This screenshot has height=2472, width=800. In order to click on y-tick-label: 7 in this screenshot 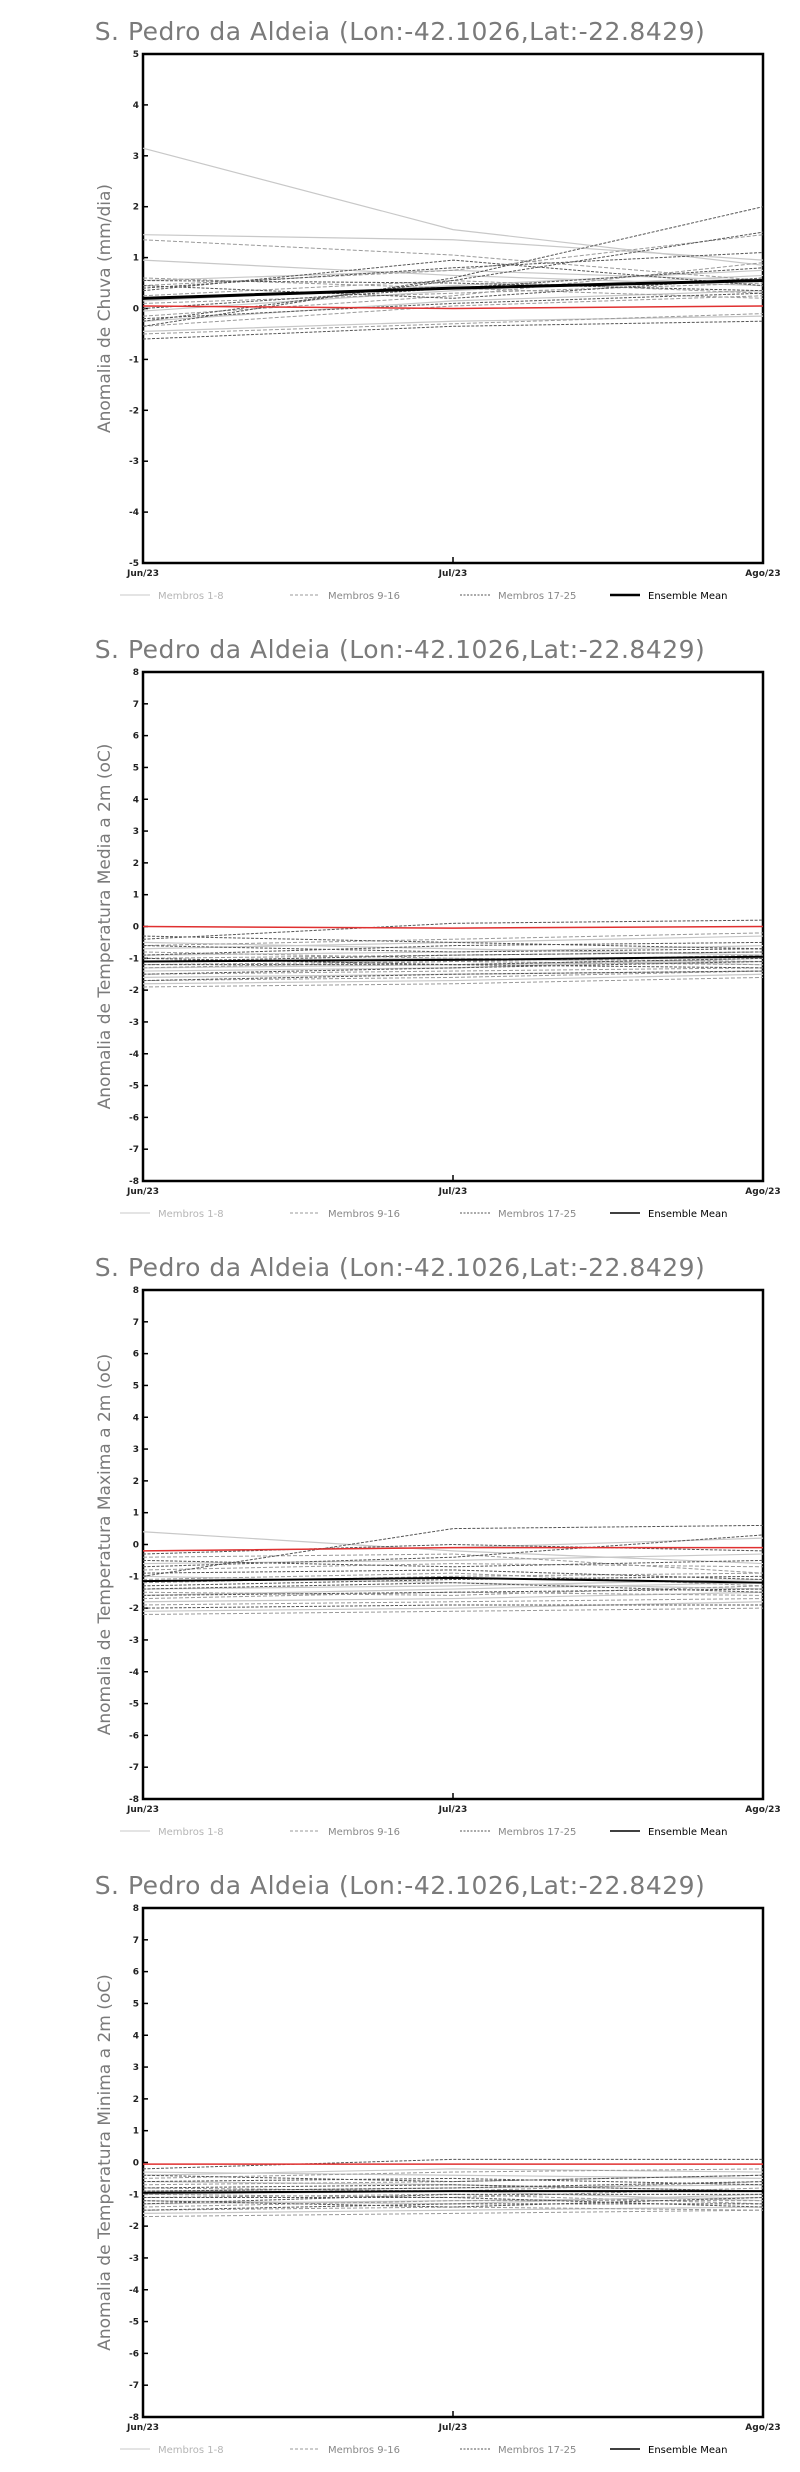, I will do `click(136, 1323)`.